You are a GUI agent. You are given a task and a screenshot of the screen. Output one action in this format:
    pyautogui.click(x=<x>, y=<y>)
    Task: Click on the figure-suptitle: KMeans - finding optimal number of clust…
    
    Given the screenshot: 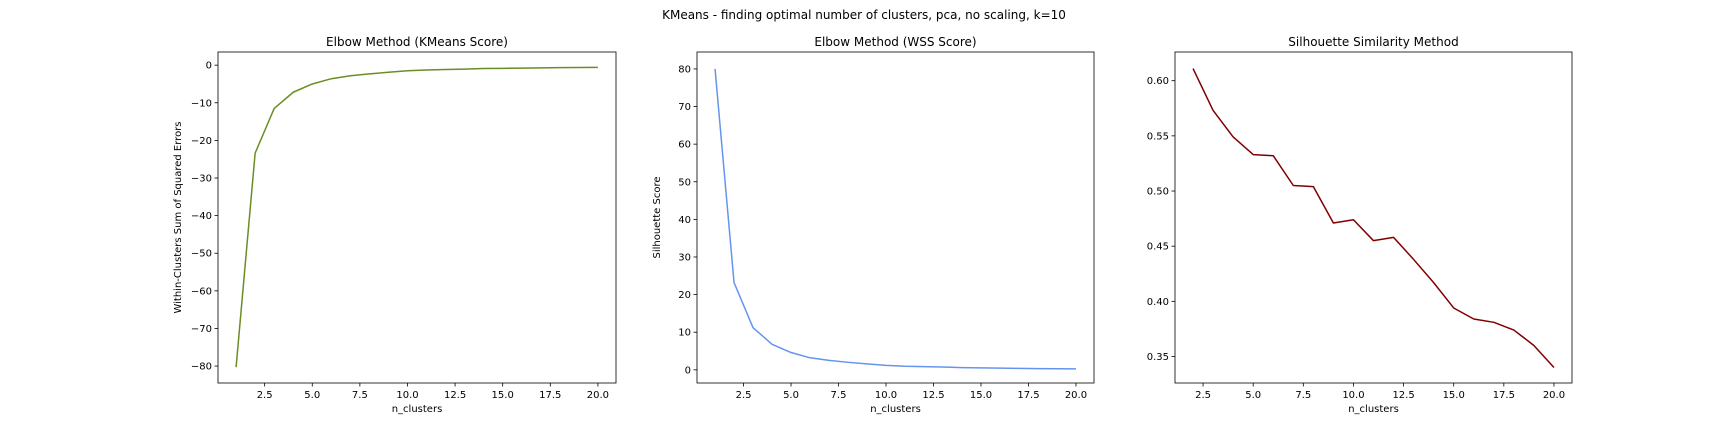 What is the action you would take?
    pyautogui.click(x=864, y=15)
    